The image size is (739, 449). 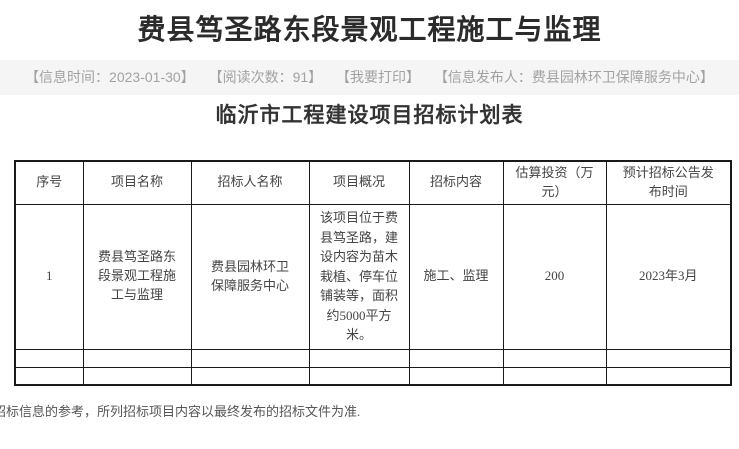 What do you see at coordinates (359, 182) in the screenshot?
I see `header-overview: 项目概况` at bounding box center [359, 182].